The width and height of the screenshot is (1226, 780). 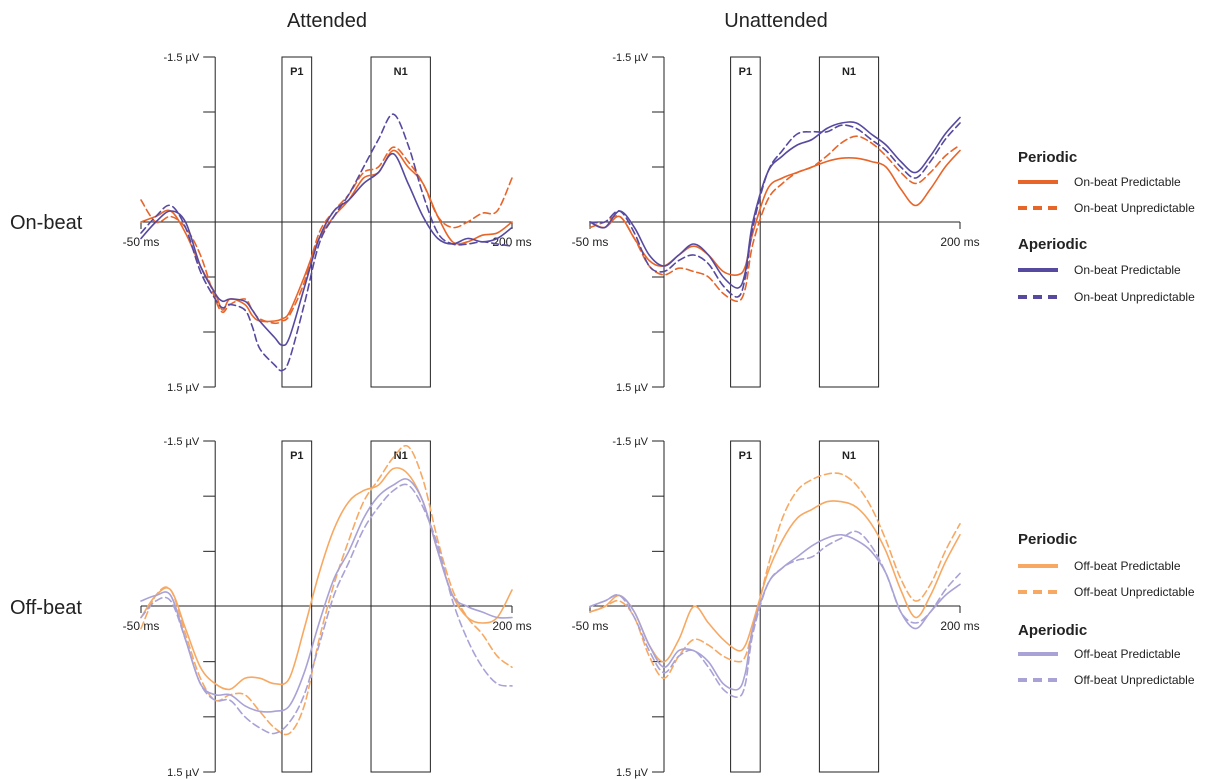 I want to click on legend-item-aperiodic-unpredictable: Off-beat Unpredictable, so click(x=1134, y=680).